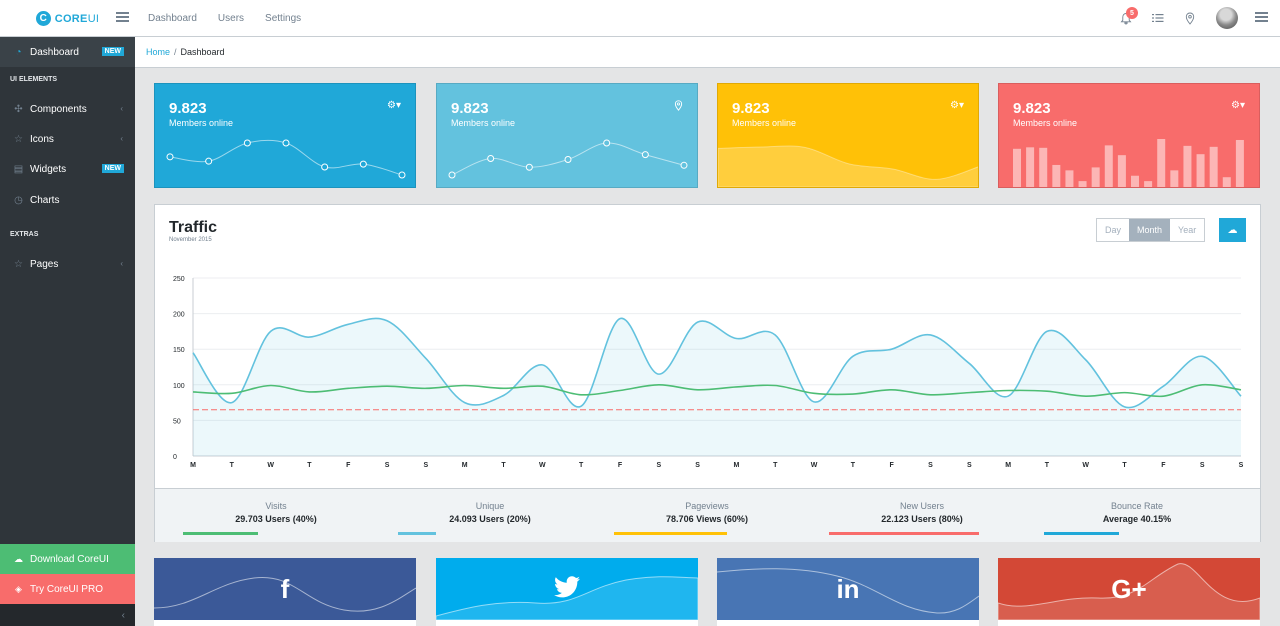  Describe the element at coordinates (177, 421) in the screenshot. I see `y-tick-label: 50` at that location.